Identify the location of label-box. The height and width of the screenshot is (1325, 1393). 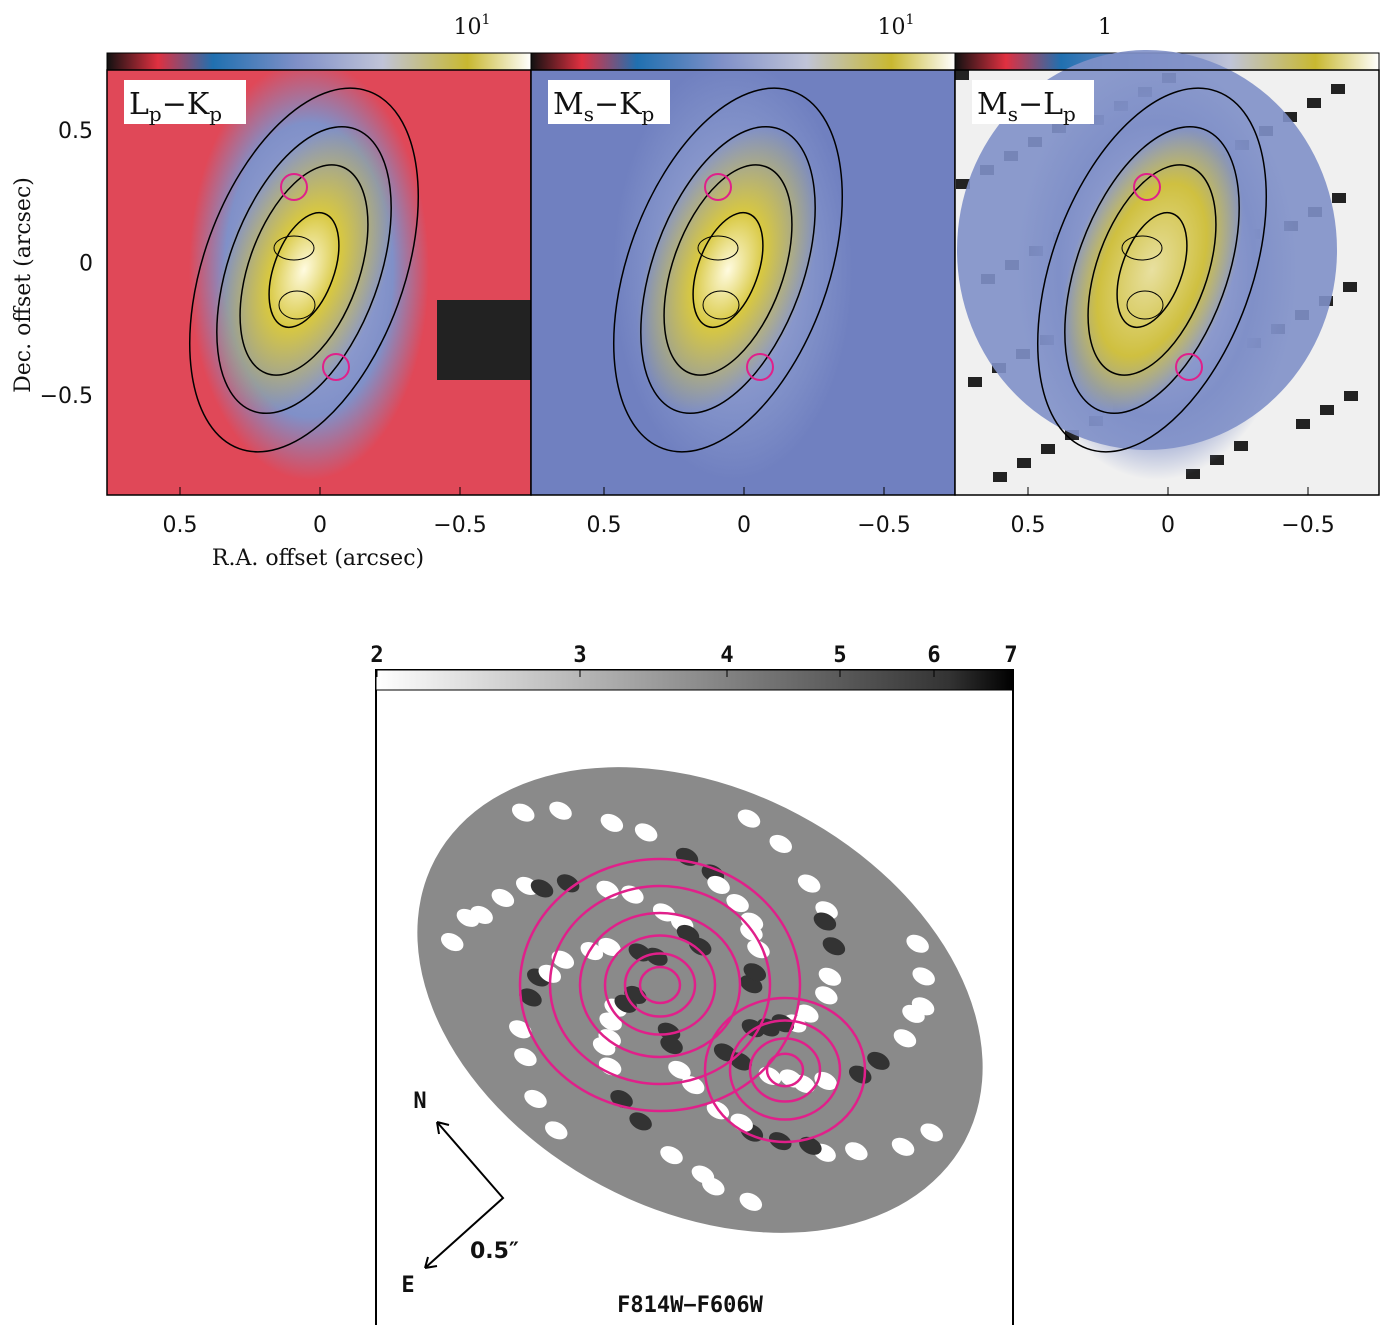
(1033, 102).